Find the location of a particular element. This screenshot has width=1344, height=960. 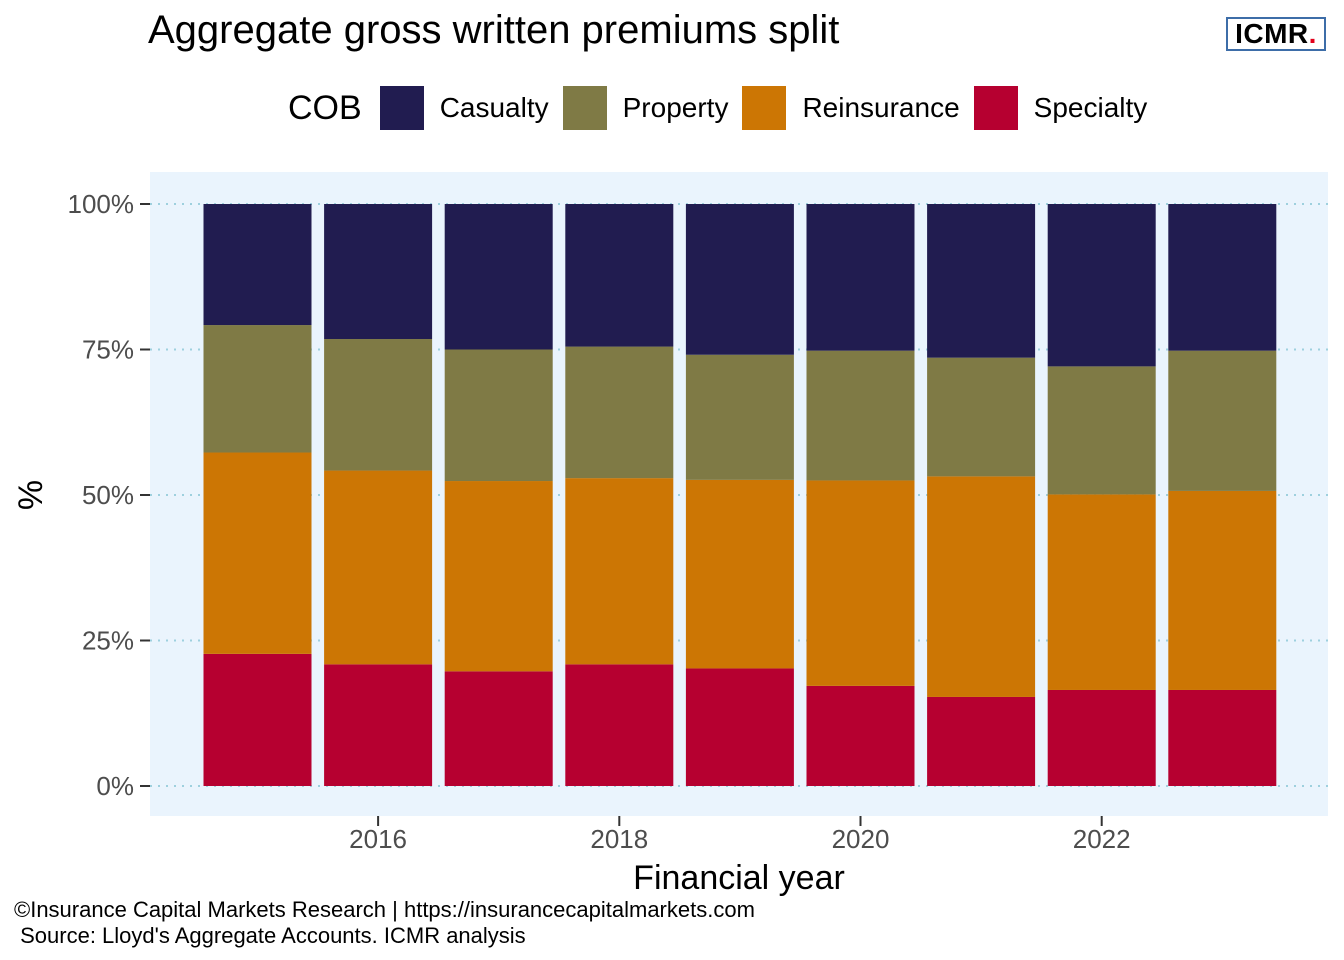

legend-swatch-reinsurance is located at coordinates (764, 108).